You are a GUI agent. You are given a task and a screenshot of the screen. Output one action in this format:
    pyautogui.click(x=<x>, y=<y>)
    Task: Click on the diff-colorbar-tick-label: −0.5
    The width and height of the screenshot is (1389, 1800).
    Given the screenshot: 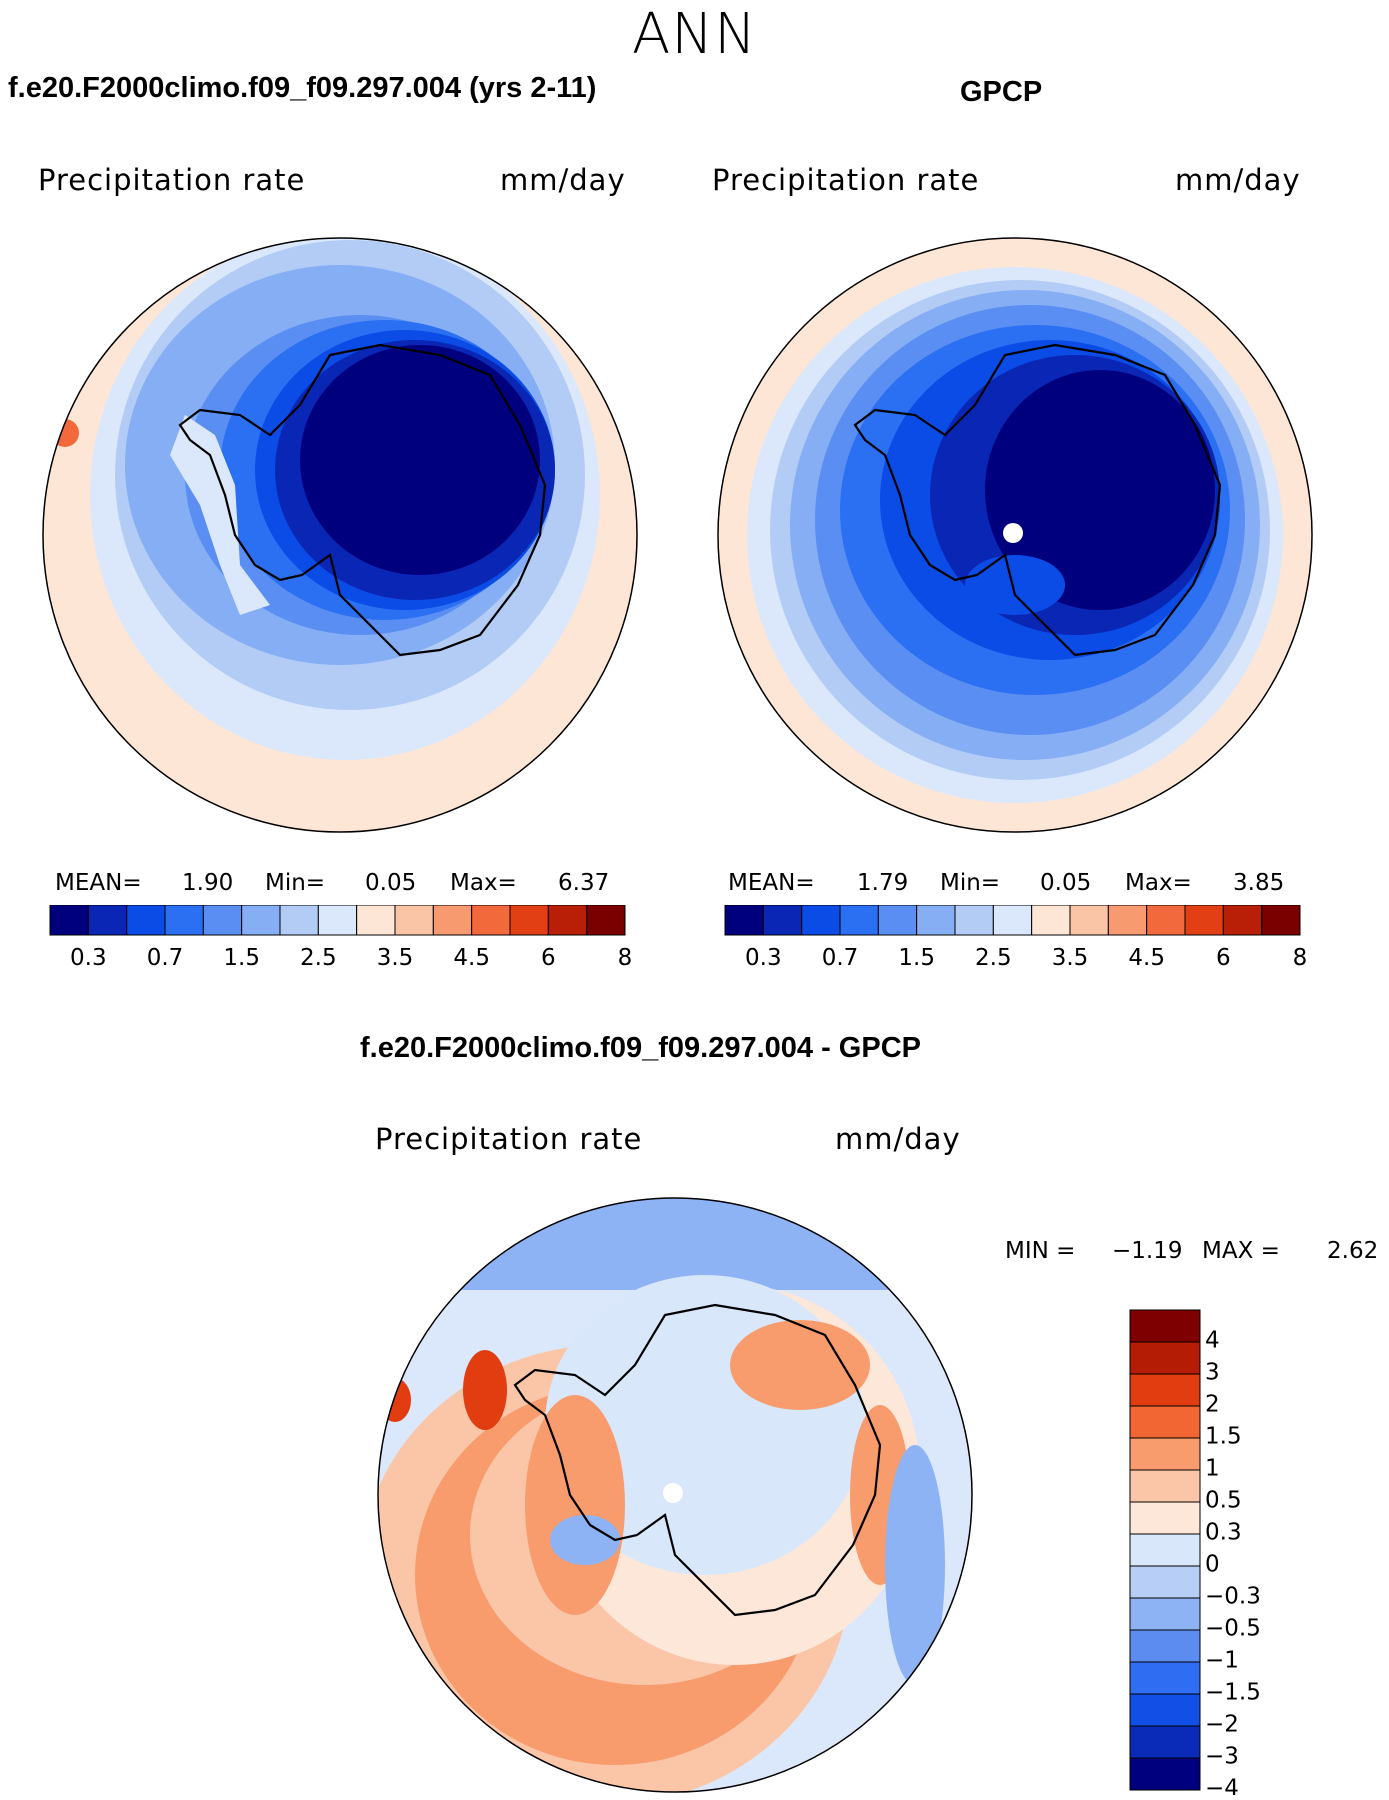 What is the action you would take?
    pyautogui.click(x=1233, y=1629)
    